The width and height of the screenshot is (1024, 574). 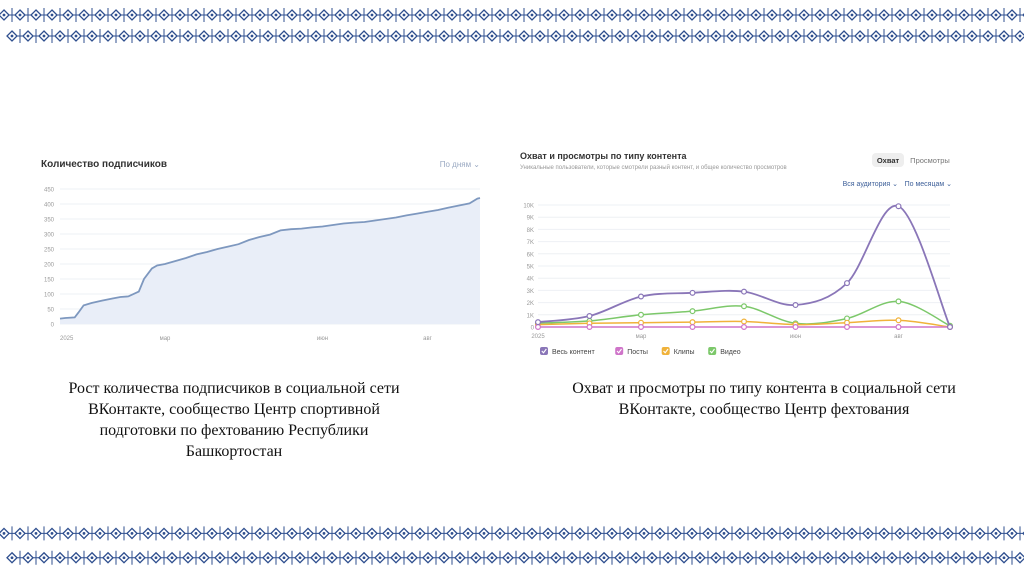 What do you see at coordinates (460, 164) in the screenshot?
I see `period-selector: По дням ⌄` at bounding box center [460, 164].